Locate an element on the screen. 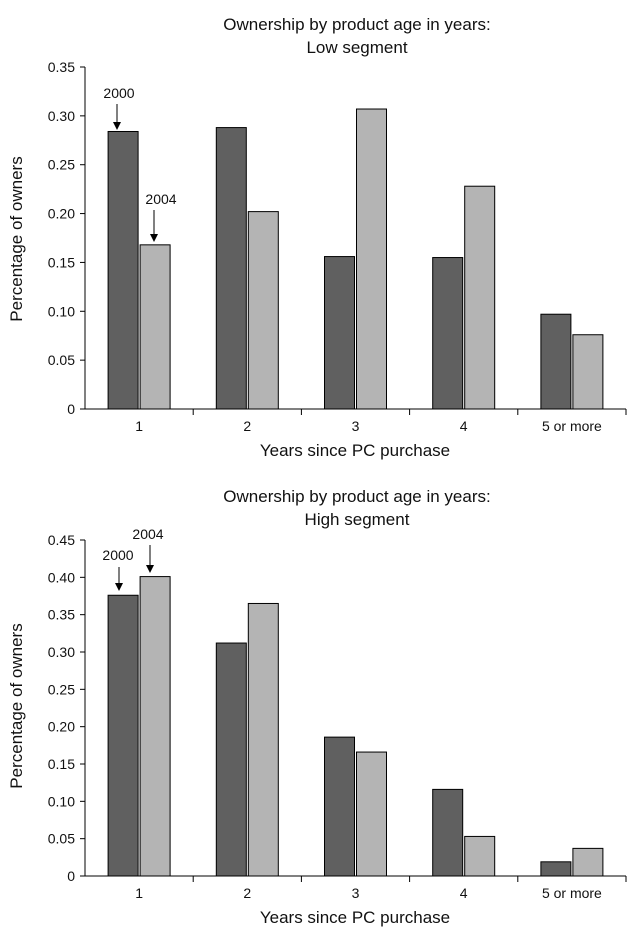 The width and height of the screenshot is (629, 930). y-tick-label: 0.45 is located at coordinates (61, 540).